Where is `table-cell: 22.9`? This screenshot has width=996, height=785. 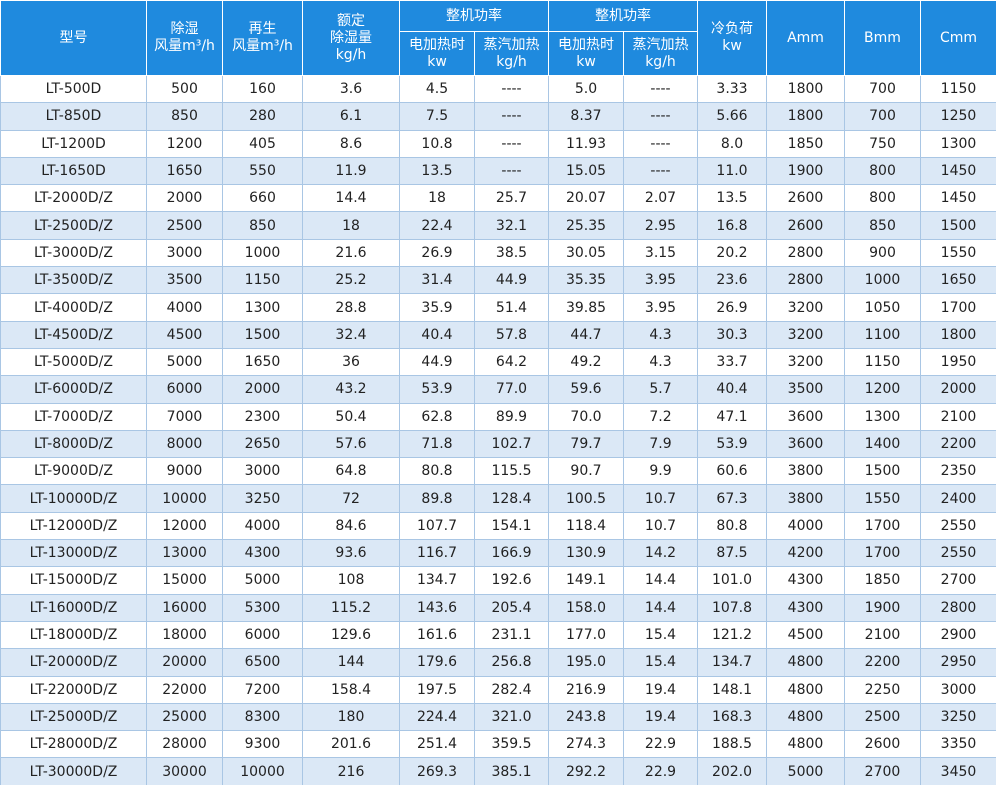 table-cell: 22.9 is located at coordinates (660, 771).